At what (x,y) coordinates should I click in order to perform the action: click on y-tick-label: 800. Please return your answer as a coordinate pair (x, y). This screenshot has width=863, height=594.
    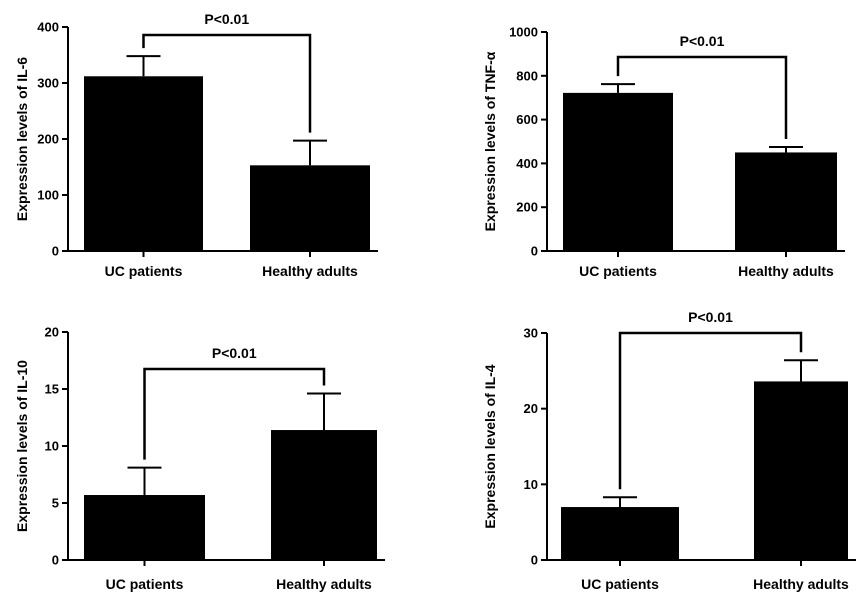
    Looking at the image, I should click on (527, 75).